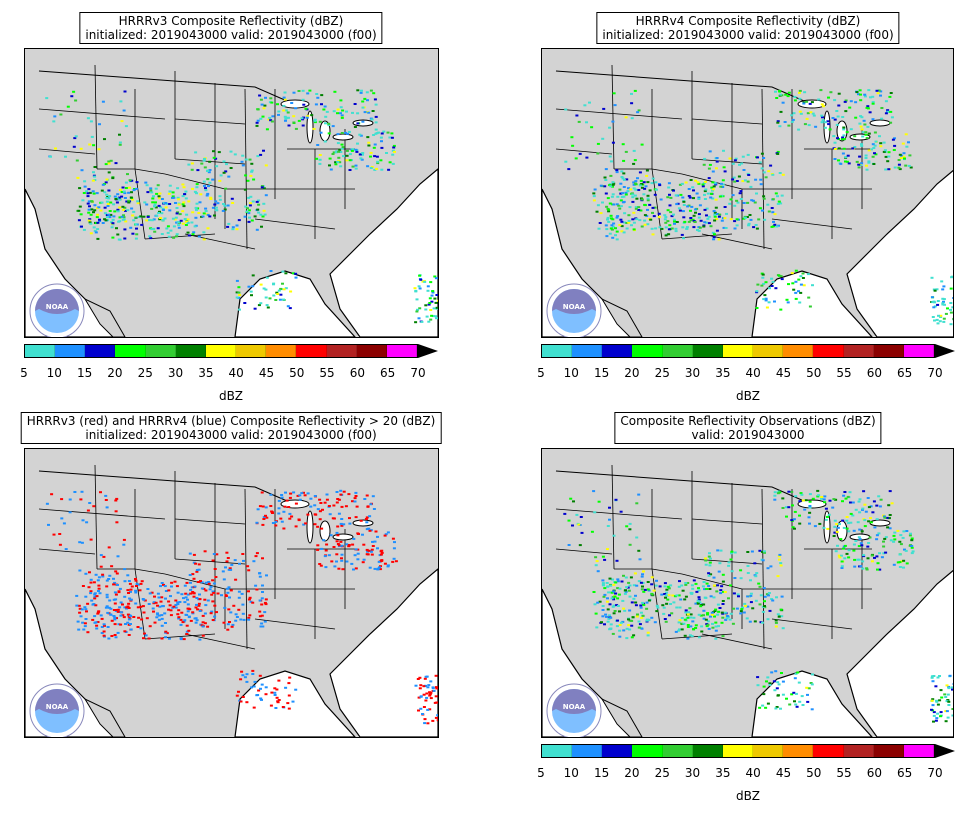  Describe the element at coordinates (574, 307) in the screenshot. I see `noaa-logo-text: NOAA` at that location.